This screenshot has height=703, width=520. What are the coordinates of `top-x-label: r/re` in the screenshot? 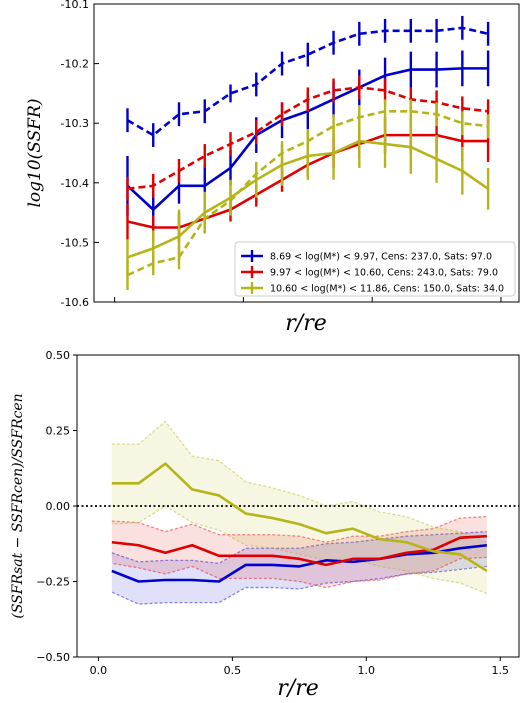 It's located at (305, 323).